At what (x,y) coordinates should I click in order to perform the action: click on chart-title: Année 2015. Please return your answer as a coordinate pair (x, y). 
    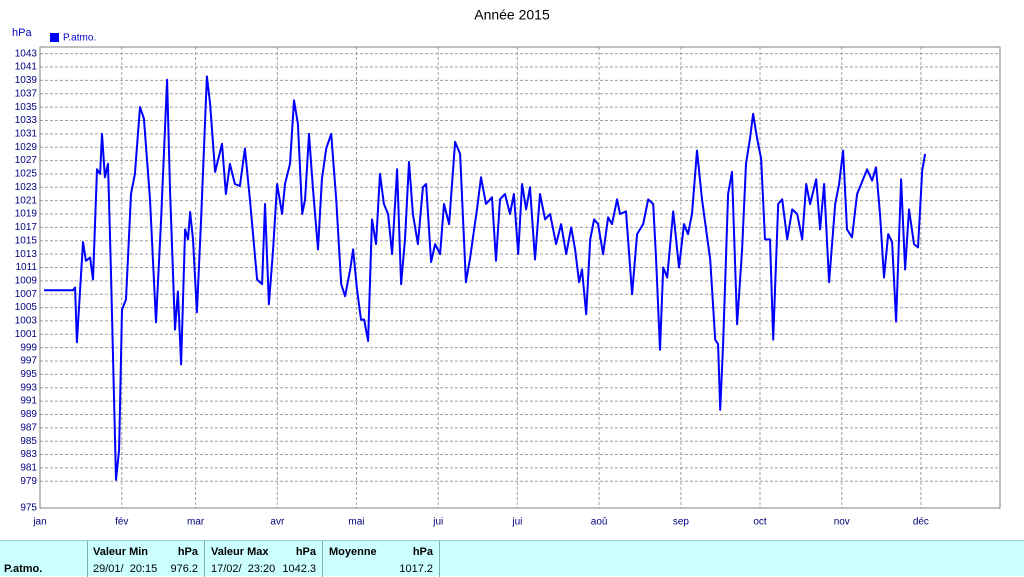
    Looking at the image, I should click on (512, 15).